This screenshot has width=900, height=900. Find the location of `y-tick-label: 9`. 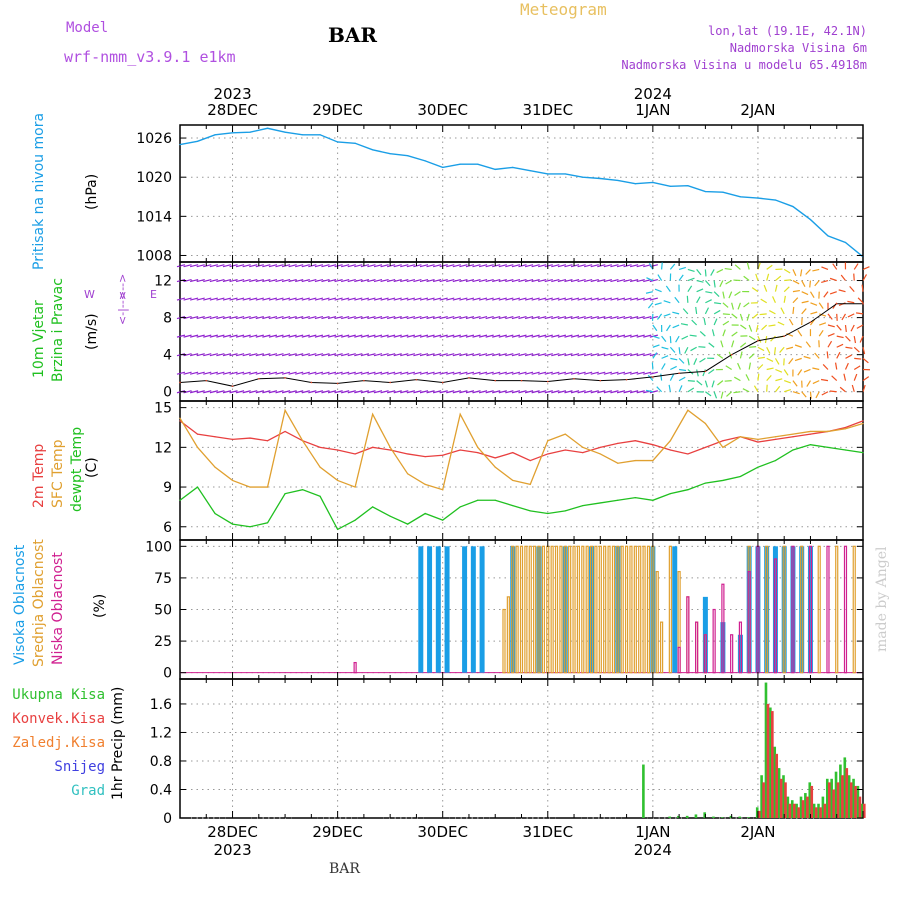

y-tick-label: 9 is located at coordinates (167, 488).